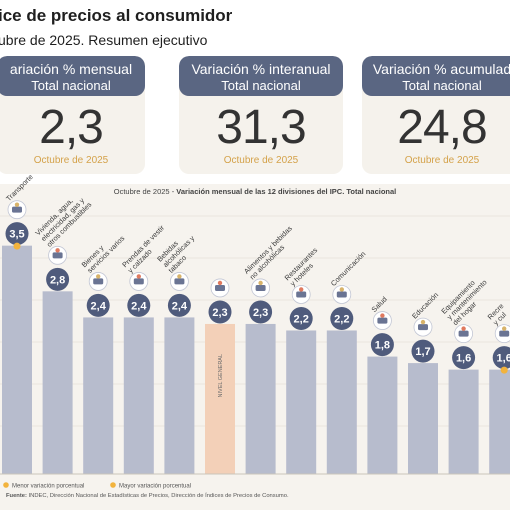 The image size is (510, 510). I want to click on tools-icon, so click(464, 334).